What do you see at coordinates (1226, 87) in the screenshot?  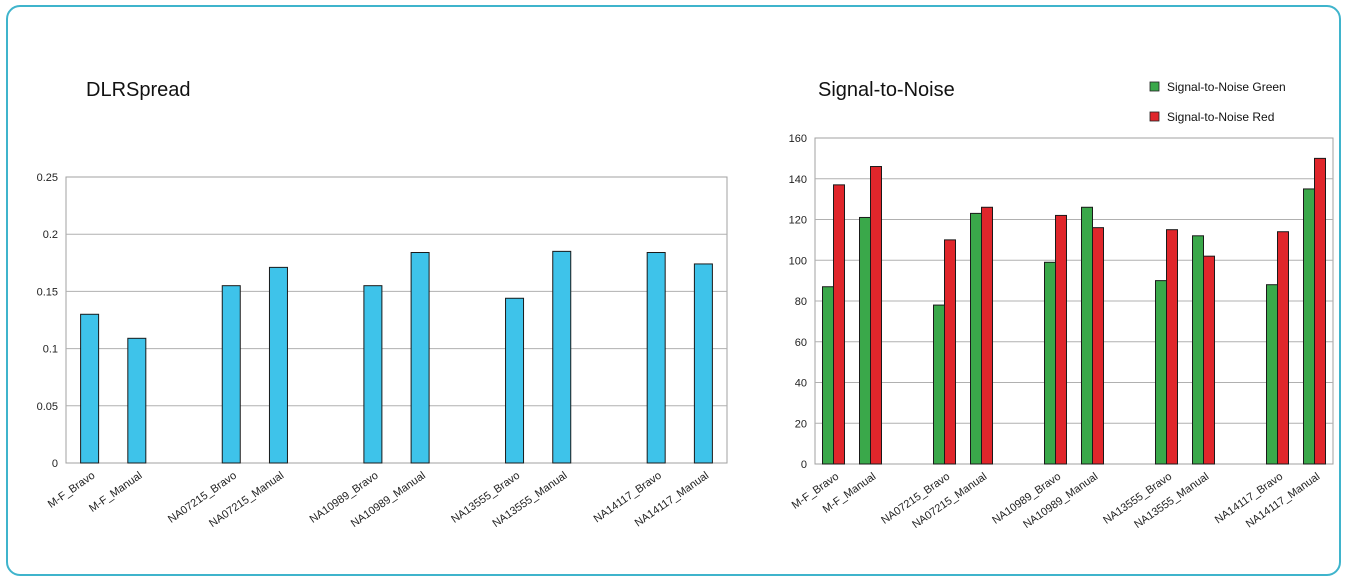 I see `legend-green-label: Signal-to-Noise Green` at bounding box center [1226, 87].